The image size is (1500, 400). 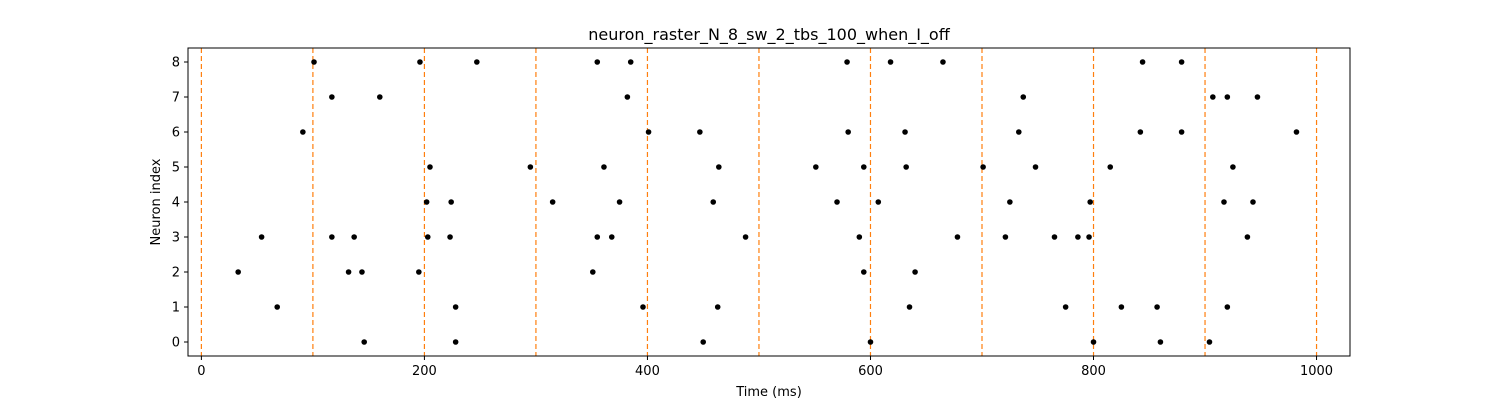 I want to click on y-axis-ticks: 0 1 2 3 4 5 6 7 8, so click(x=180, y=203).